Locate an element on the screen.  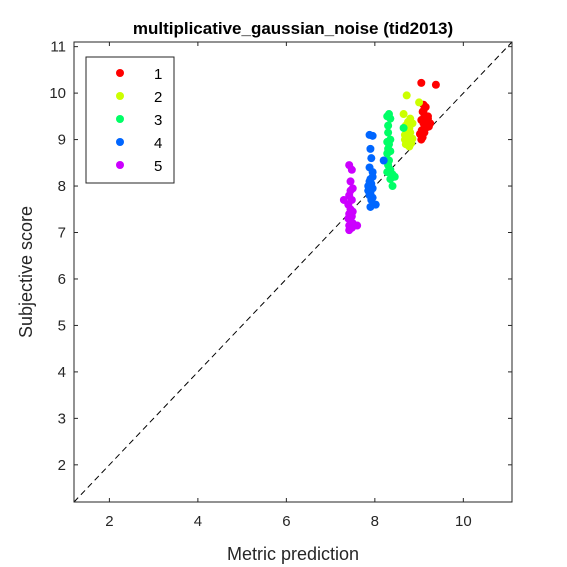
legend-label: 1 is located at coordinates (158, 74).